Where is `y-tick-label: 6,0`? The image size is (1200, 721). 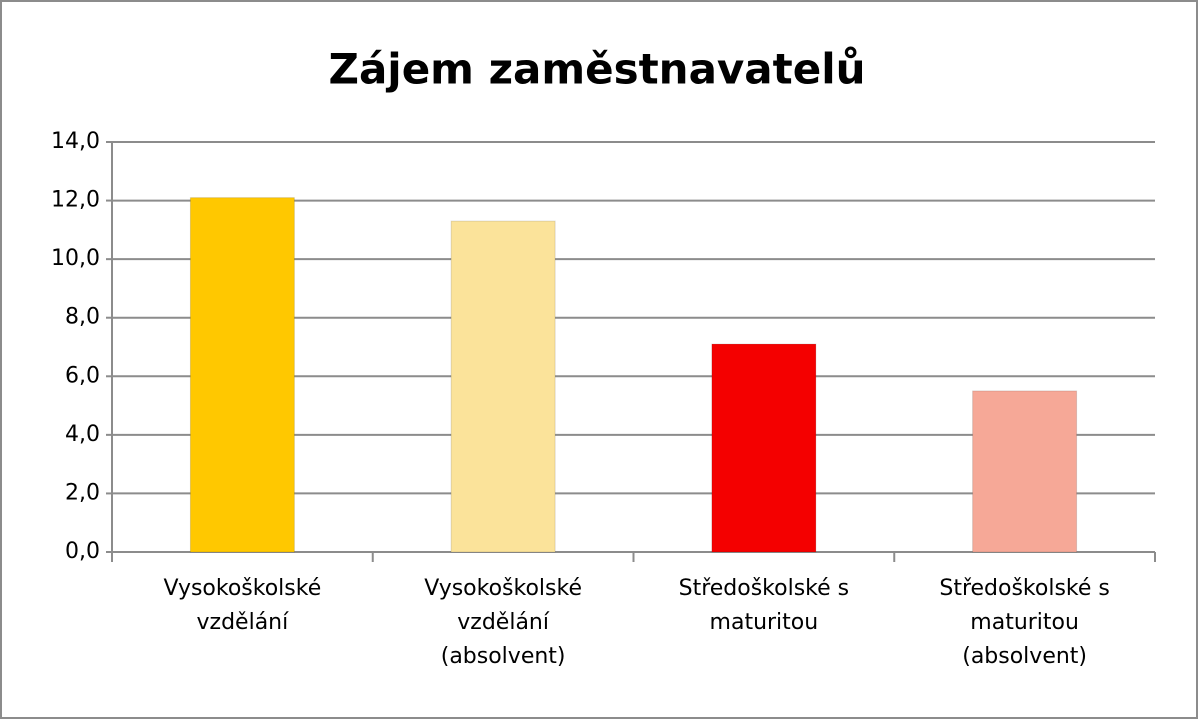 y-tick-label: 6,0 is located at coordinates (82, 375).